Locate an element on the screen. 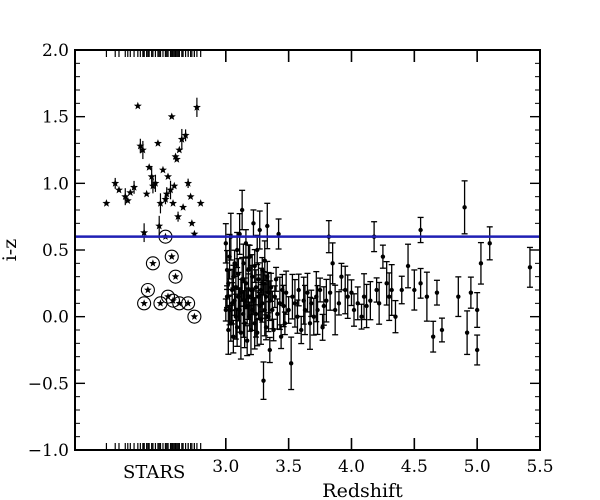 This screenshot has width=600, height=500. y-tick-label: −0.5 is located at coordinates (48, 384).